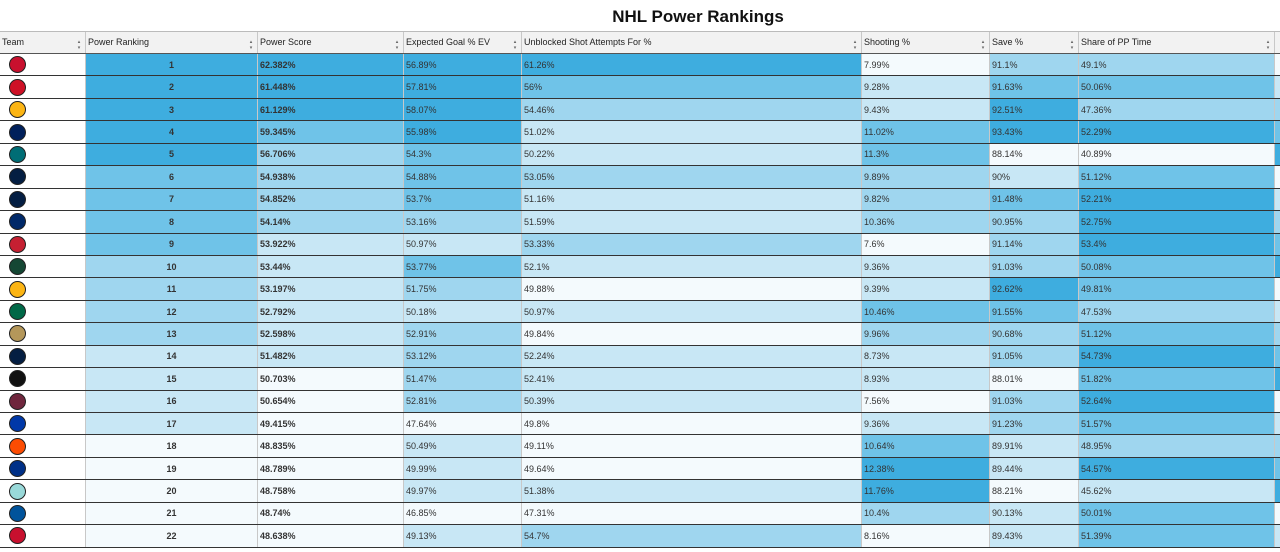  Describe the element at coordinates (463, 491) in the screenshot. I see `table-cell: 49.97%` at that location.